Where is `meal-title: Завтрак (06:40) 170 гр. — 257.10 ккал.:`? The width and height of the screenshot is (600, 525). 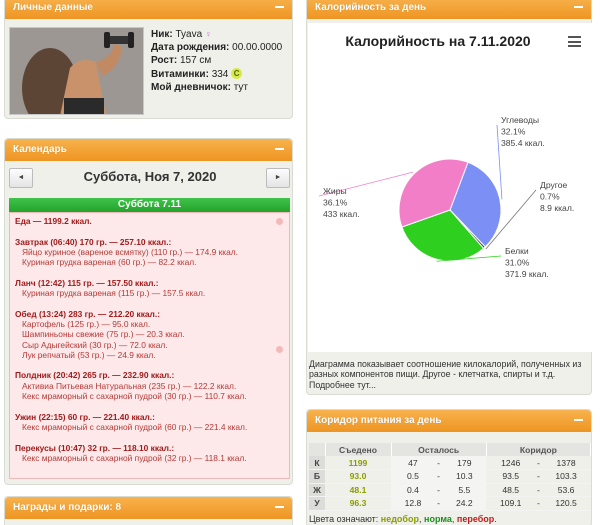 meal-title: Завтрак (06:40) 170 гр. — 257.10 ккал.: is located at coordinates (93, 241).